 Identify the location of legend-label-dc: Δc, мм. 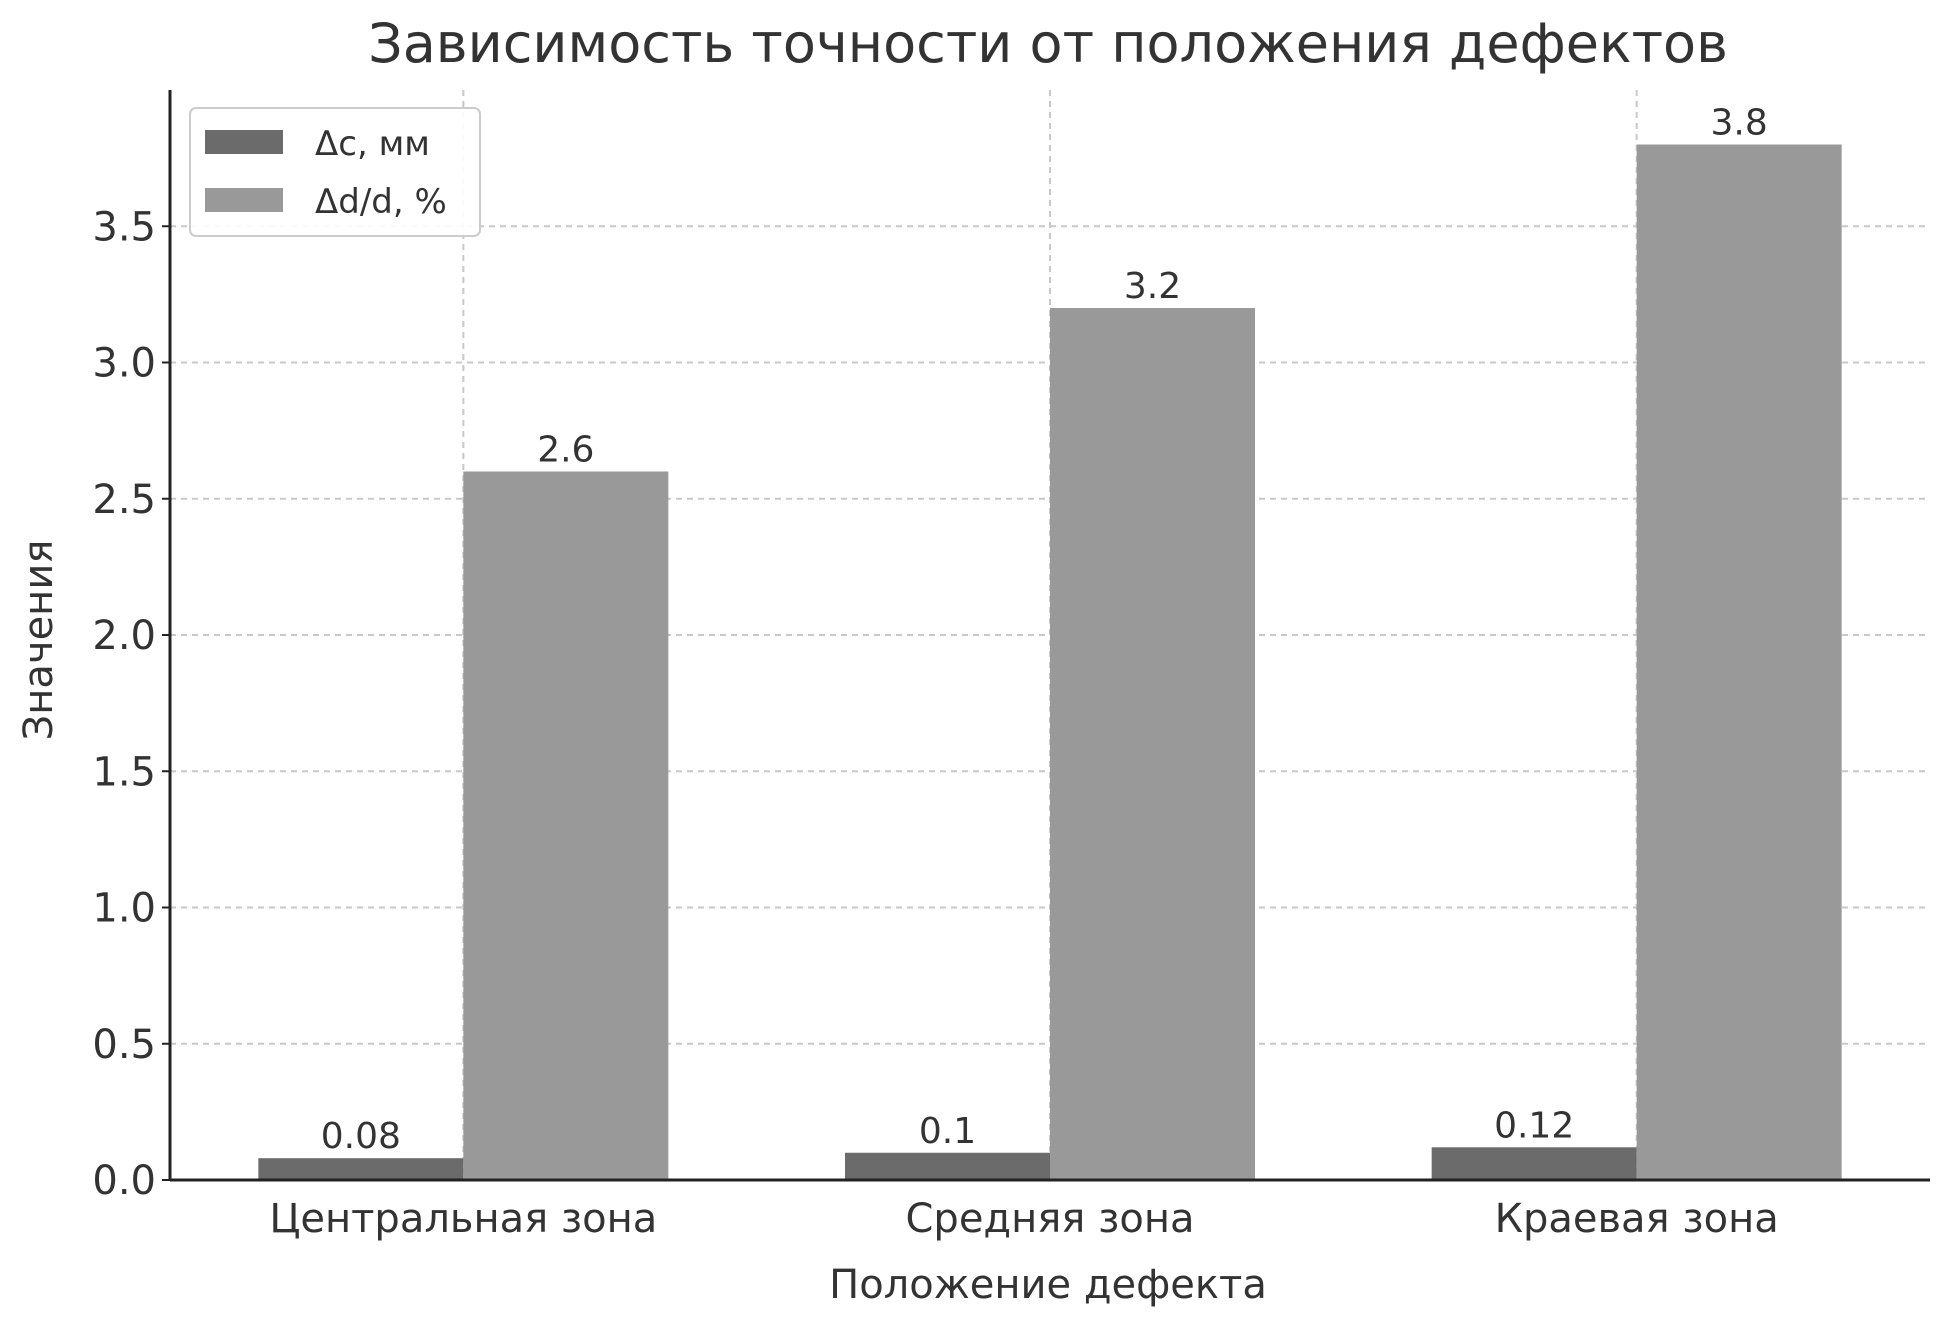
(372, 144).